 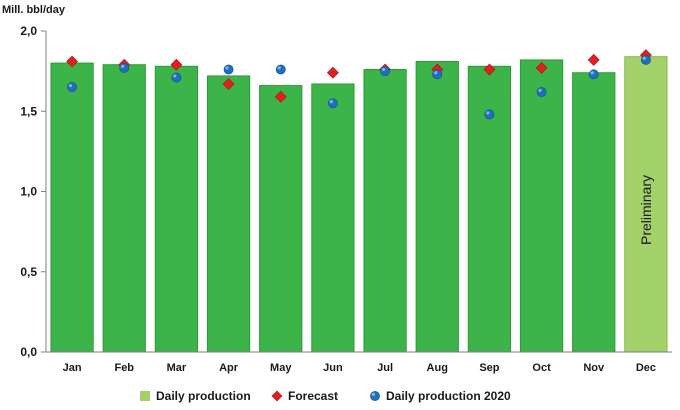 I want to click on y-tick-label: 0,5, so click(x=28, y=272).